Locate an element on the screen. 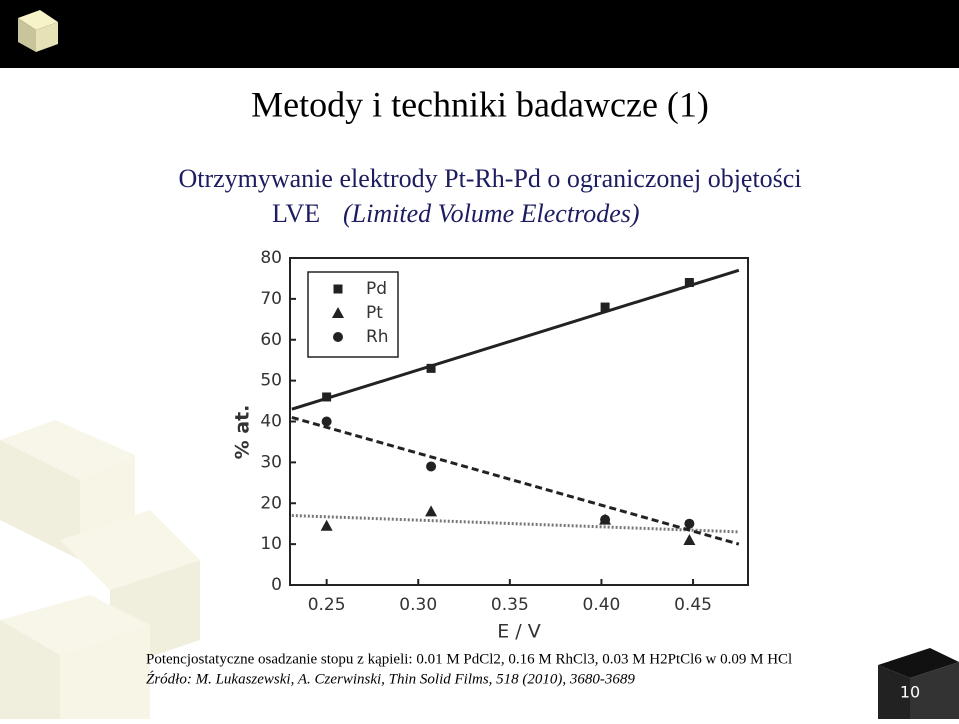  y-tick-label: 30 is located at coordinates (271, 462).